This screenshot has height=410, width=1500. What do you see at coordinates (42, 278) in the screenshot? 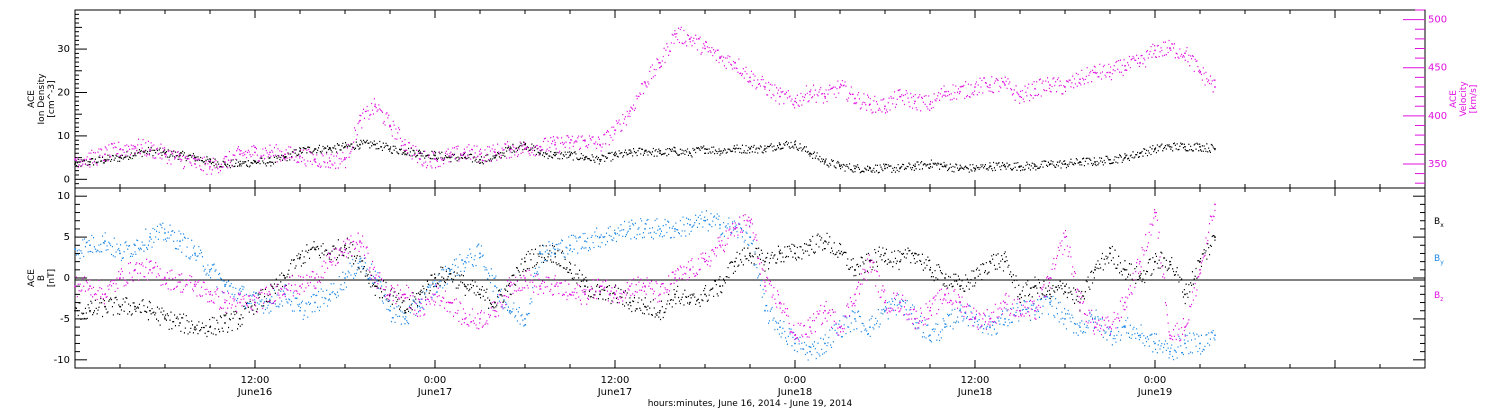
I see `b-label-line2: B` at bounding box center [42, 278].